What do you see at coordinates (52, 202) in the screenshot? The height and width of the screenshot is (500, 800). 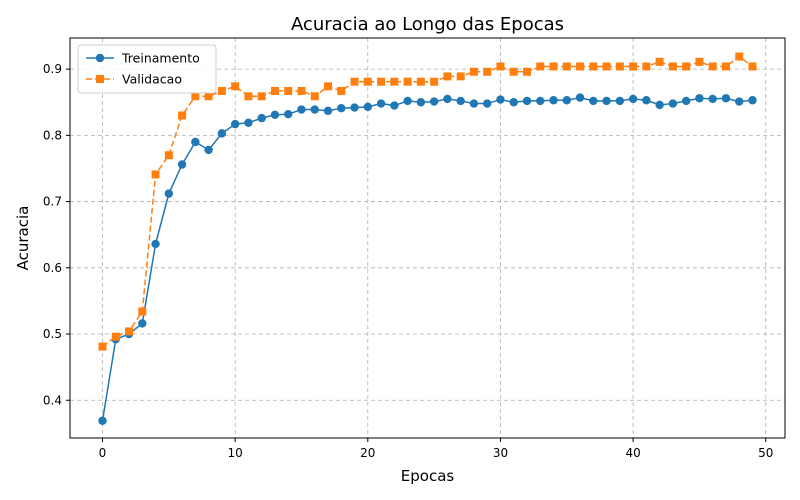 I see `y-tick-label: 0.7` at bounding box center [52, 202].